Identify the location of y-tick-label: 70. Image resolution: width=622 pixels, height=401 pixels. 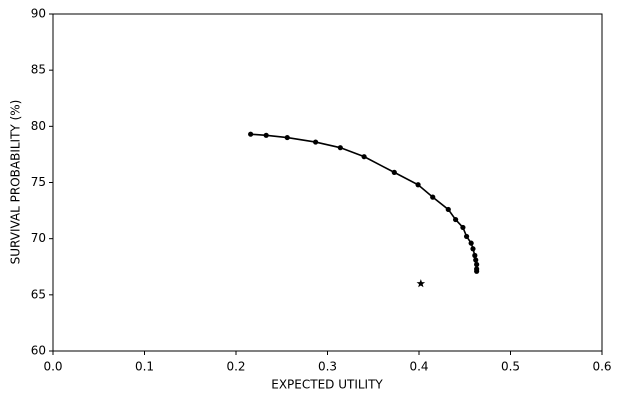
(38, 238).